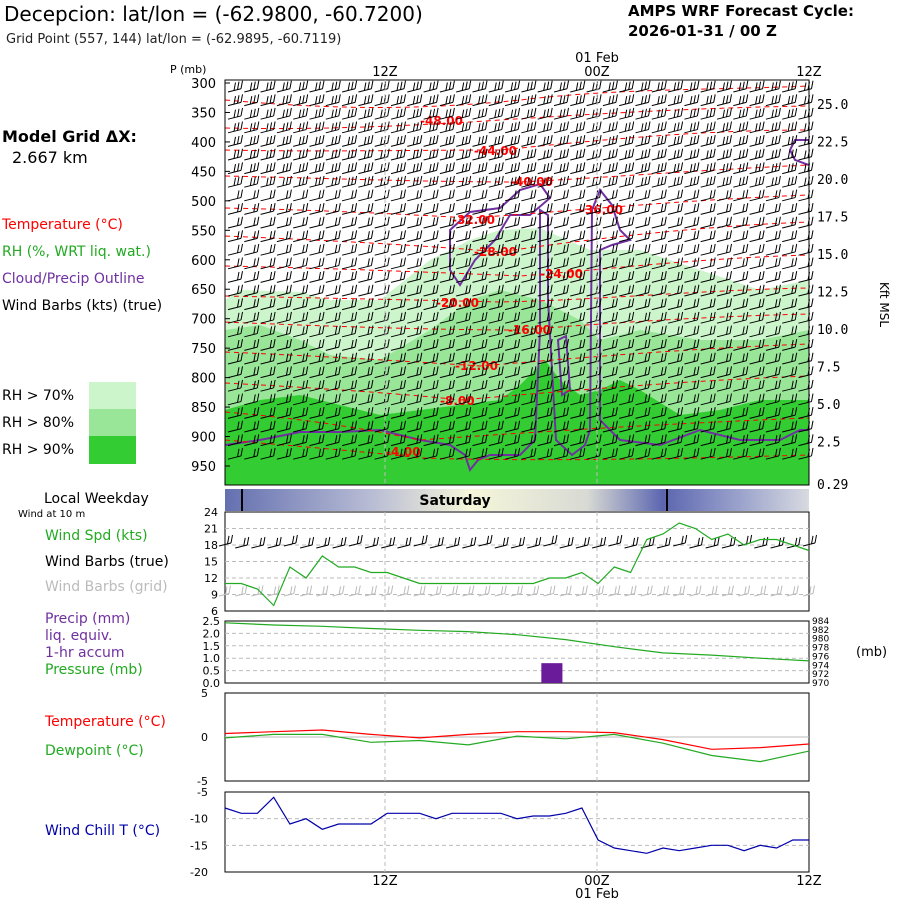 The image size is (900, 900). I want to click on wind-barb-true, so click(500, 546).